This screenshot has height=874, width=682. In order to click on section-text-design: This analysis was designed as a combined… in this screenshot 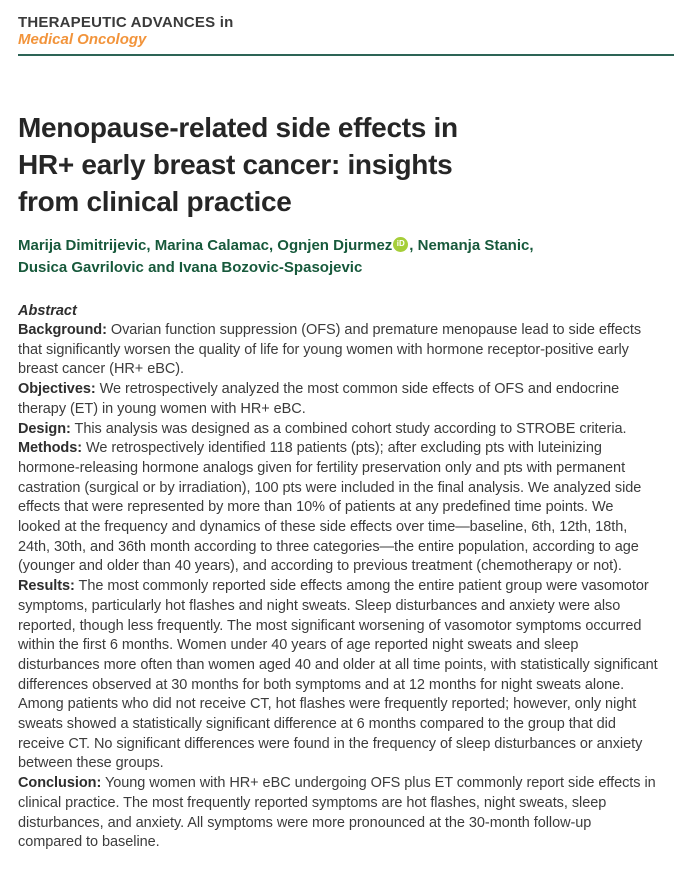, I will do `click(350, 428)`.